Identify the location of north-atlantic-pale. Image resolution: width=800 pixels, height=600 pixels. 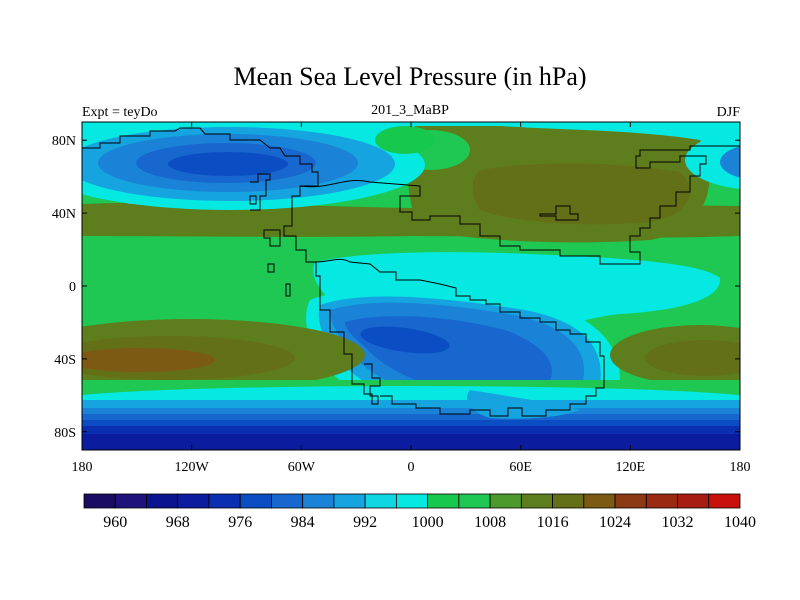
(405, 140).